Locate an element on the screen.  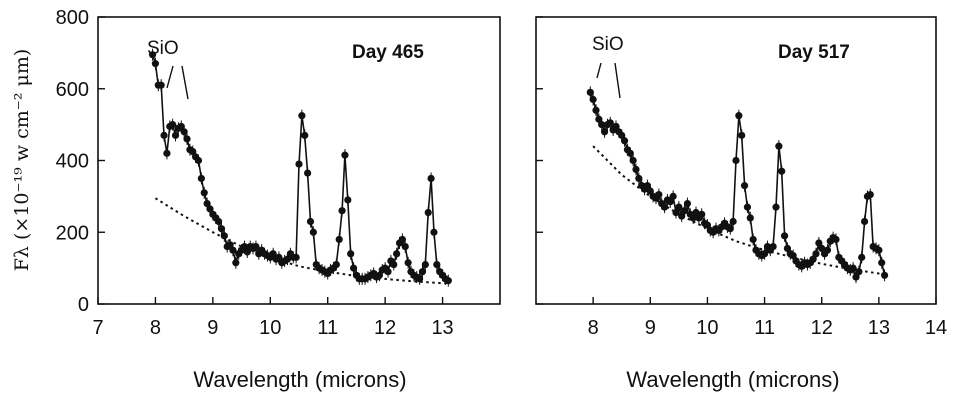
y-tick-label: 200 is located at coordinates (72, 233).